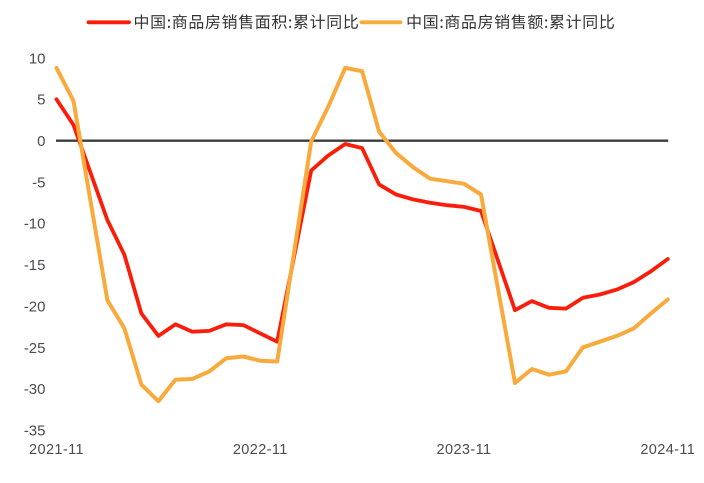 This screenshot has width=704, height=483. Describe the element at coordinates (41, 100) in the screenshot. I see `svg-text: 5` at that location.